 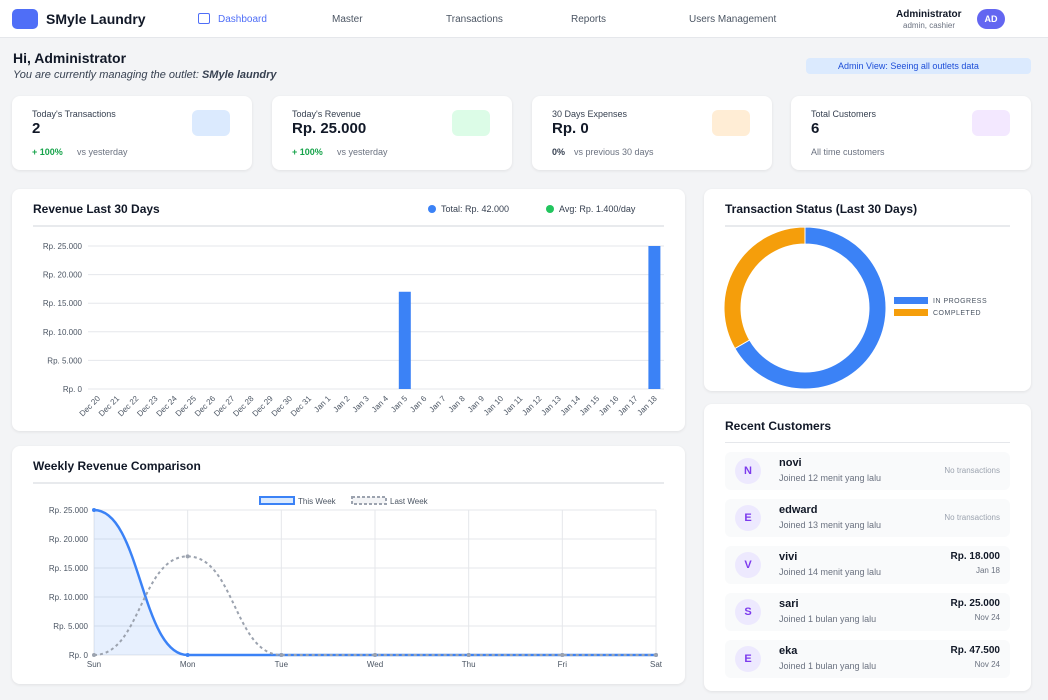 I want to click on customer-date: Jan 18, so click(x=987, y=570).